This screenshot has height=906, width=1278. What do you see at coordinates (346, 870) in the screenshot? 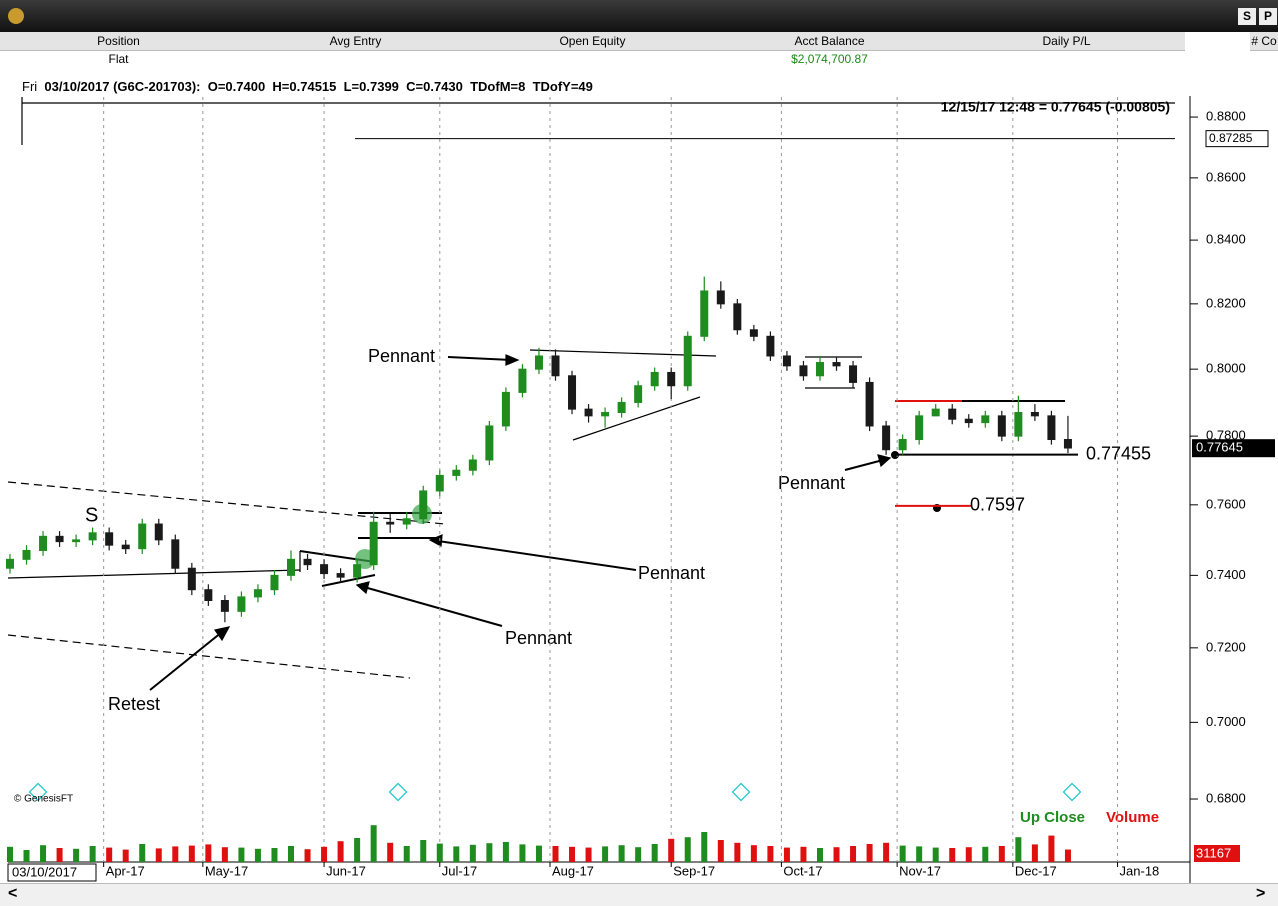
I see `x-tick-label: Jun-17` at bounding box center [346, 870].